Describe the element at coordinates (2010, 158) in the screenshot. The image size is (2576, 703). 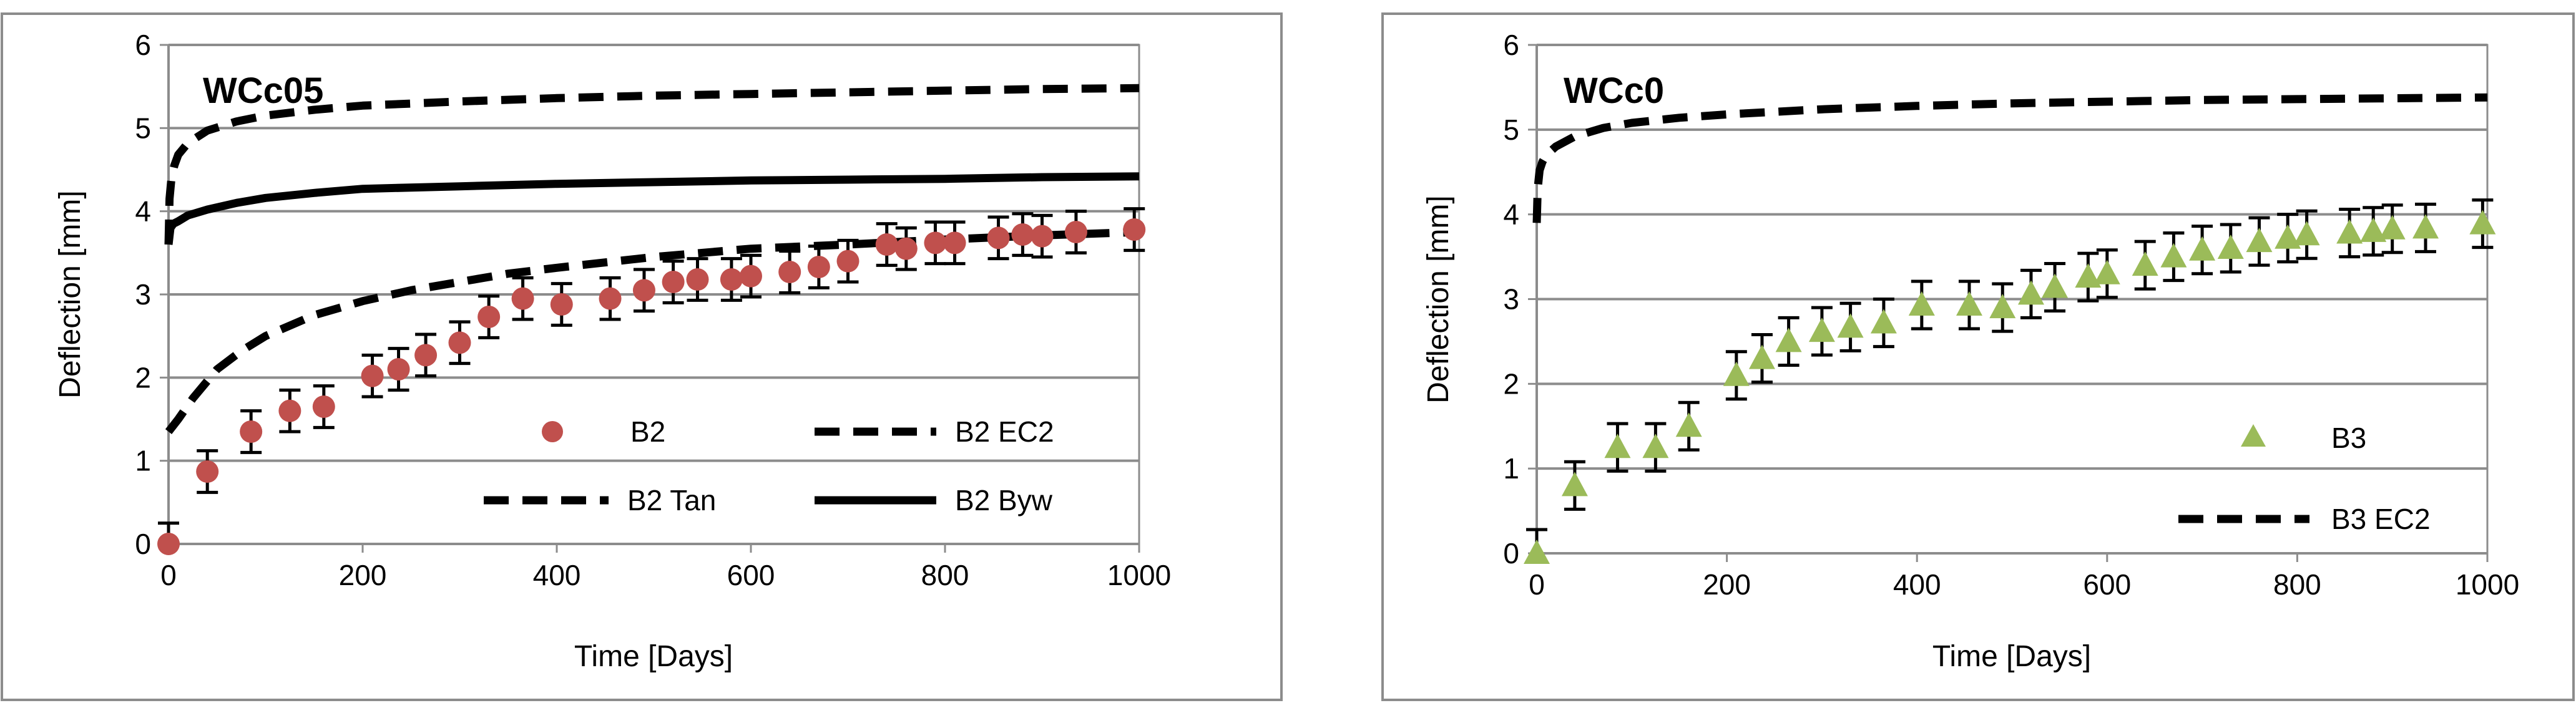
I see `series-line-b3-ec2` at that location.